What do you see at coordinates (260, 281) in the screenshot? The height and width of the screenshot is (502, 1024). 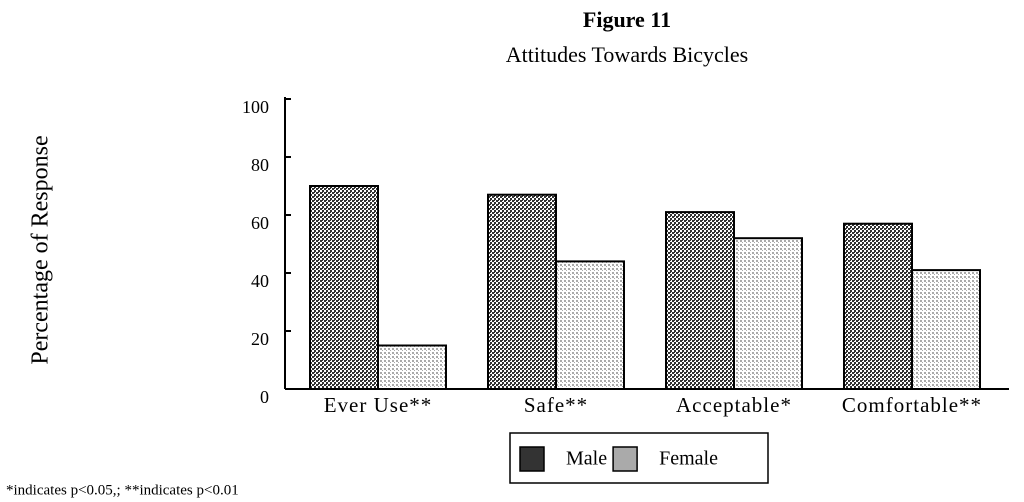 I see `y-tick-label: 40` at bounding box center [260, 281].